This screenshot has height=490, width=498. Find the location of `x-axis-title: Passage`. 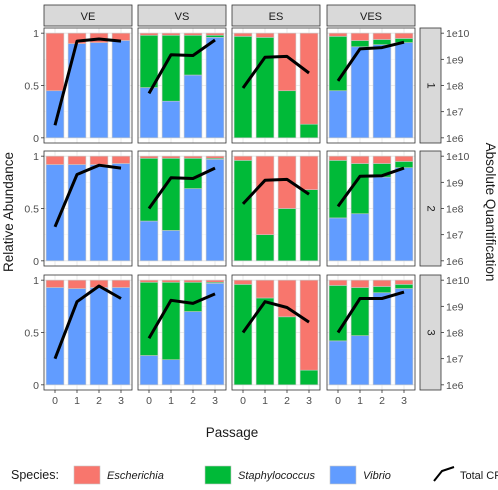

x-axis-title: Passage is located at coordinates (232, 432).